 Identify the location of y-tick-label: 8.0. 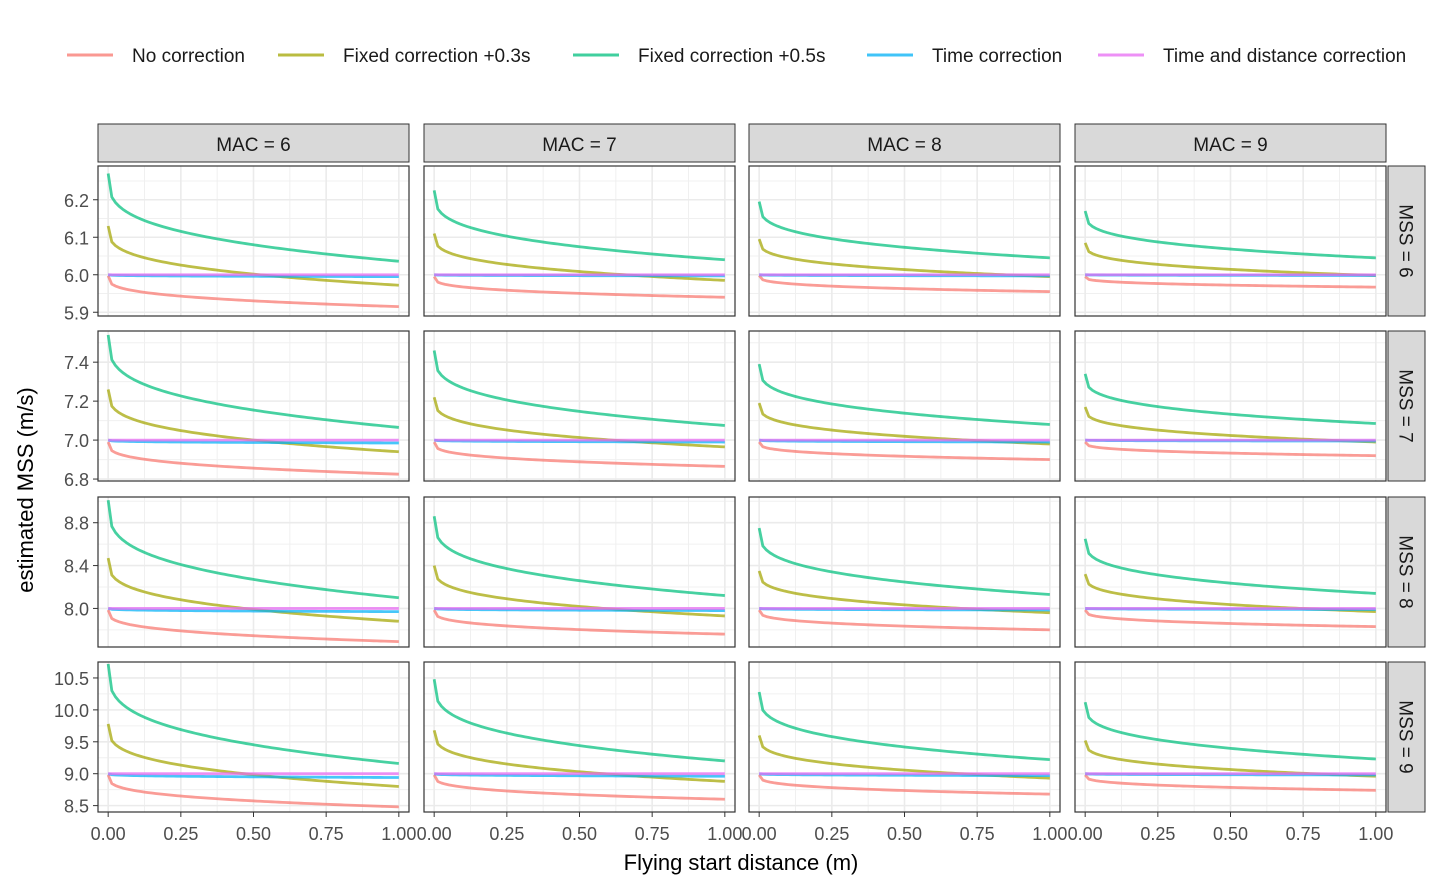
(76, 609).